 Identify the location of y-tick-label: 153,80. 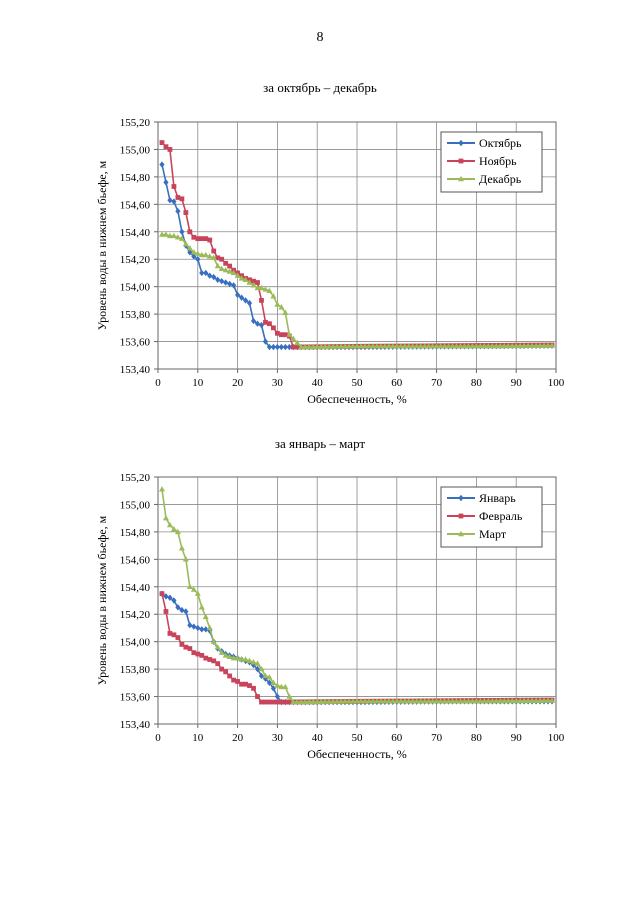
(135, 670).